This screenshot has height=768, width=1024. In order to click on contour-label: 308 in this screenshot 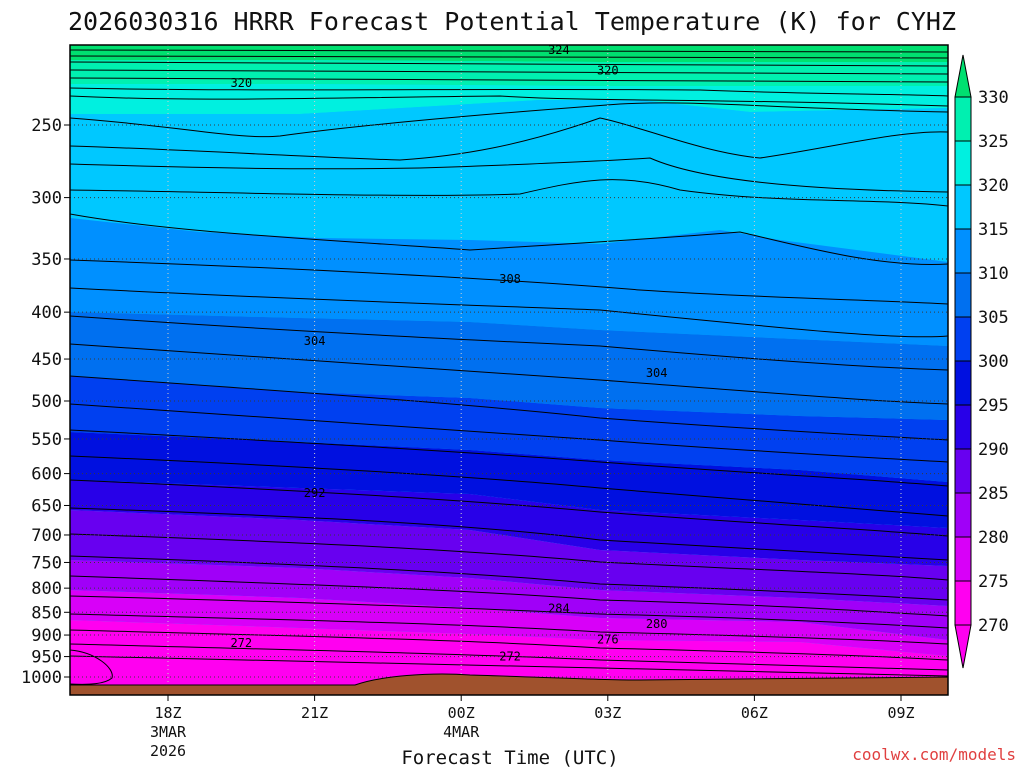, I will do `click(510, 279)`.